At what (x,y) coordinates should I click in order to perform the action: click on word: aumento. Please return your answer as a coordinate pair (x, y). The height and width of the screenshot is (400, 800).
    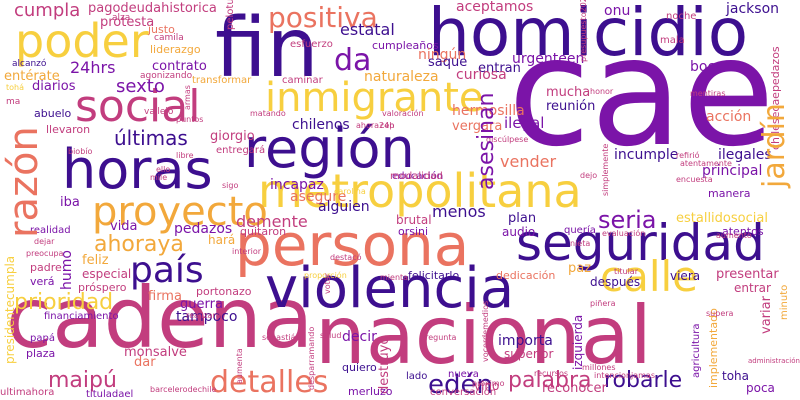
    Looking at the image, I should click on (734, 235).